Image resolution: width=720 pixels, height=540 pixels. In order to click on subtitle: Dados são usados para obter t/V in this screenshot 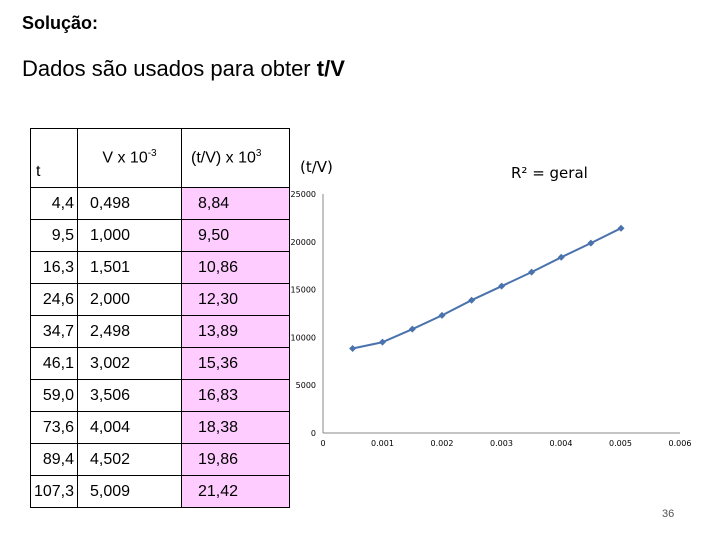, I will do `click(183, 69)`.